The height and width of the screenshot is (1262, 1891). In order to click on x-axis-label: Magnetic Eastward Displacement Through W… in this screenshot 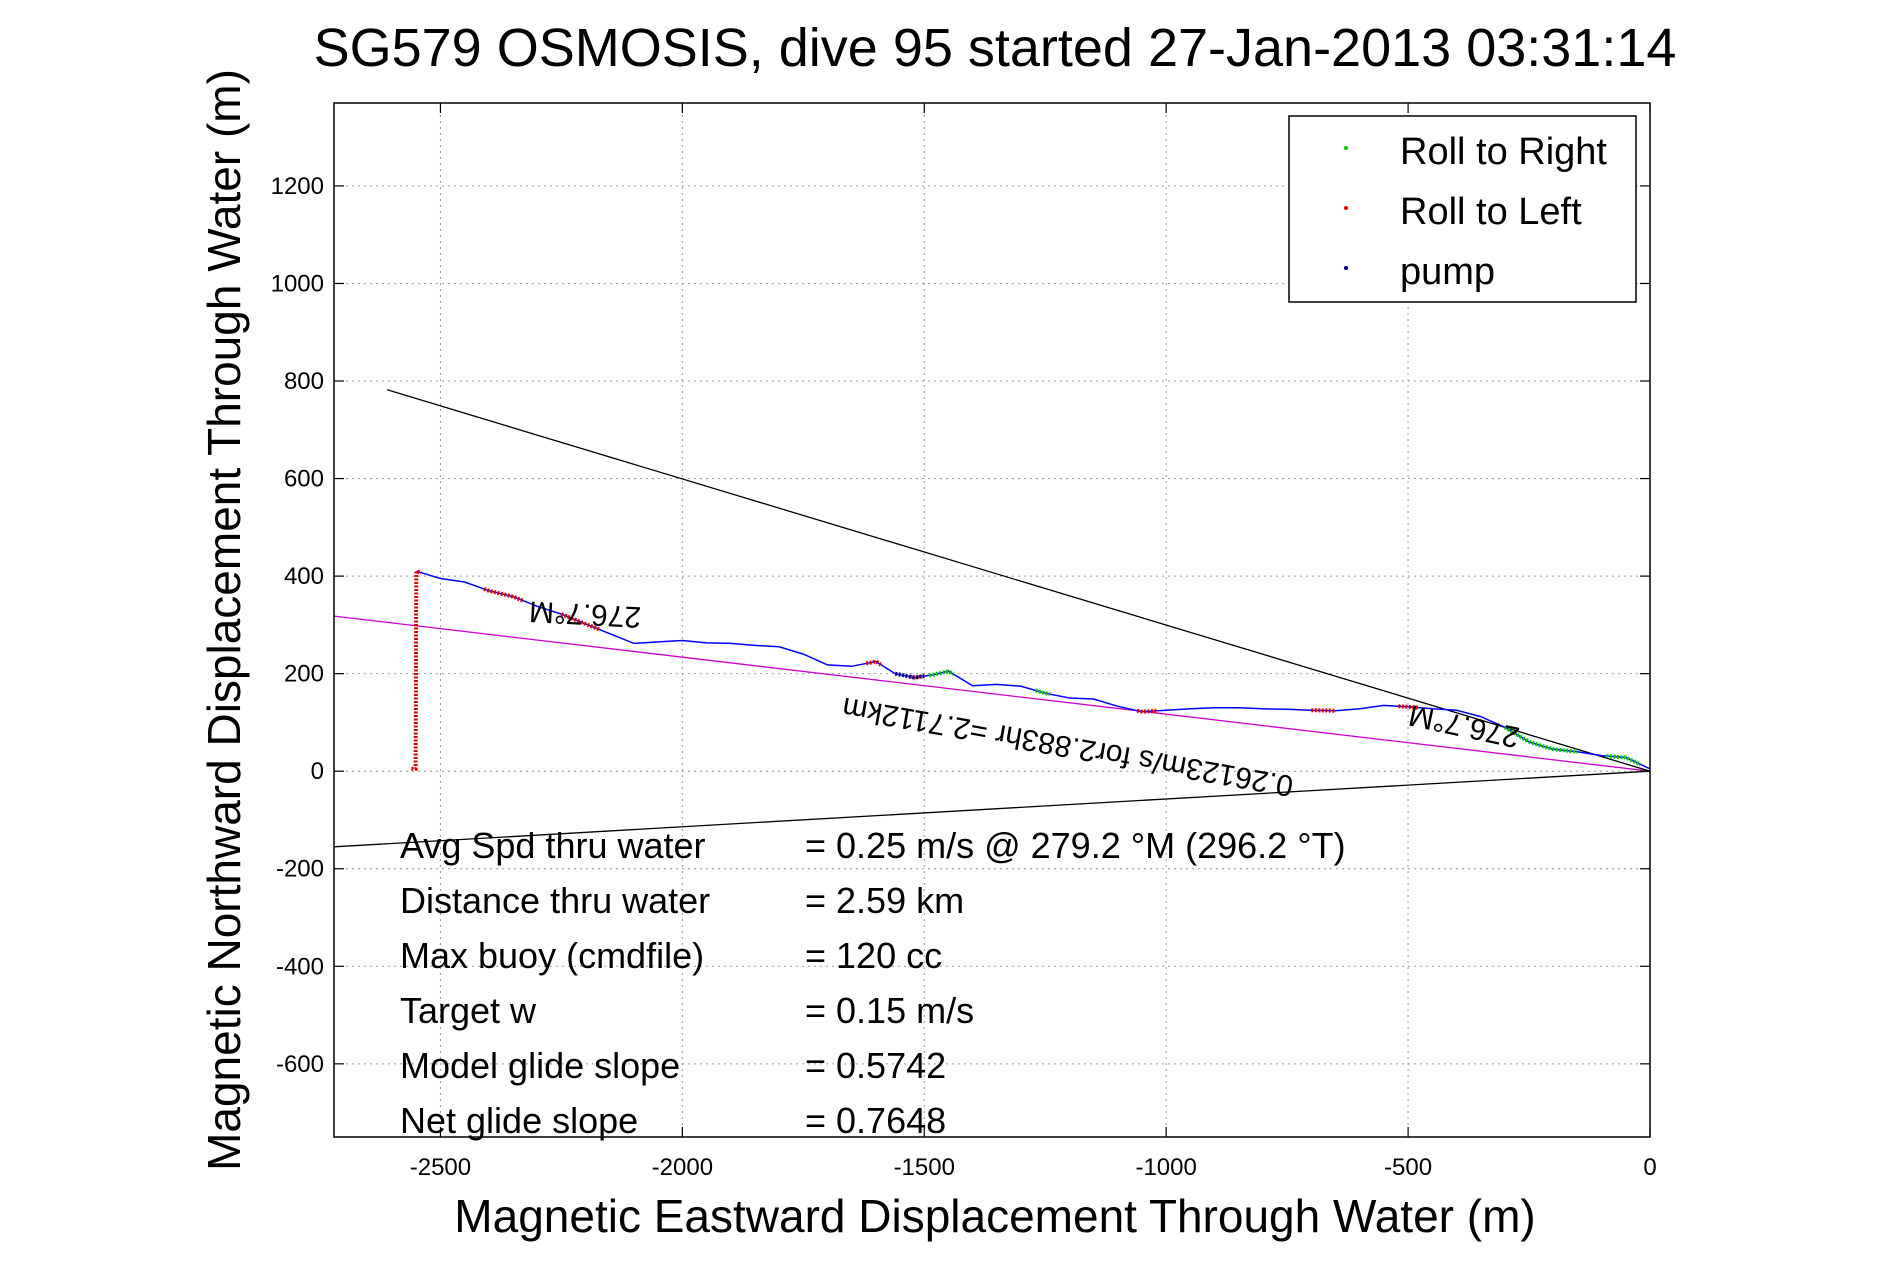, I will do `click(994, 1216)`.